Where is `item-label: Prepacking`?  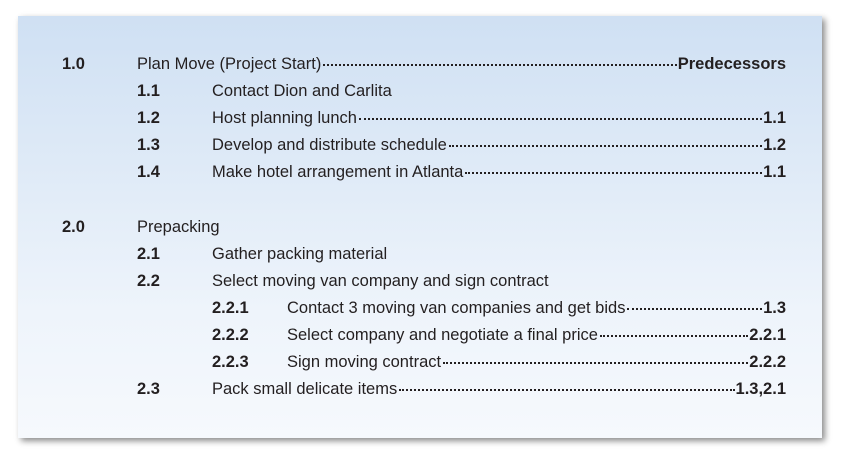 item-label: Prepacking is located at coordinates (178, 227).